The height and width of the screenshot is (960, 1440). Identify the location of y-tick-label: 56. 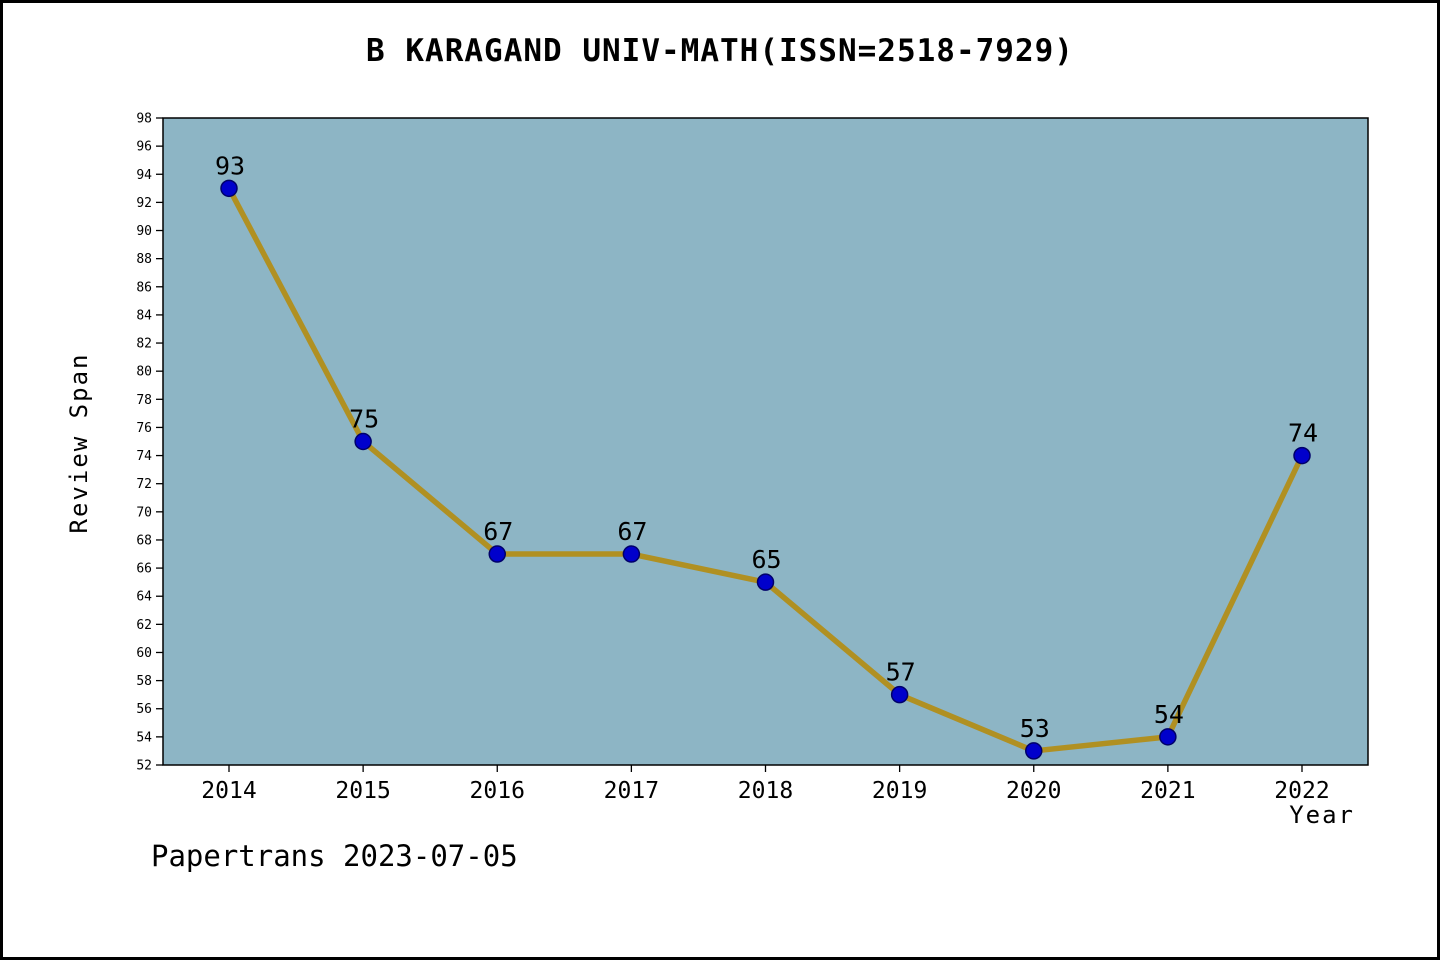
(144, 709).